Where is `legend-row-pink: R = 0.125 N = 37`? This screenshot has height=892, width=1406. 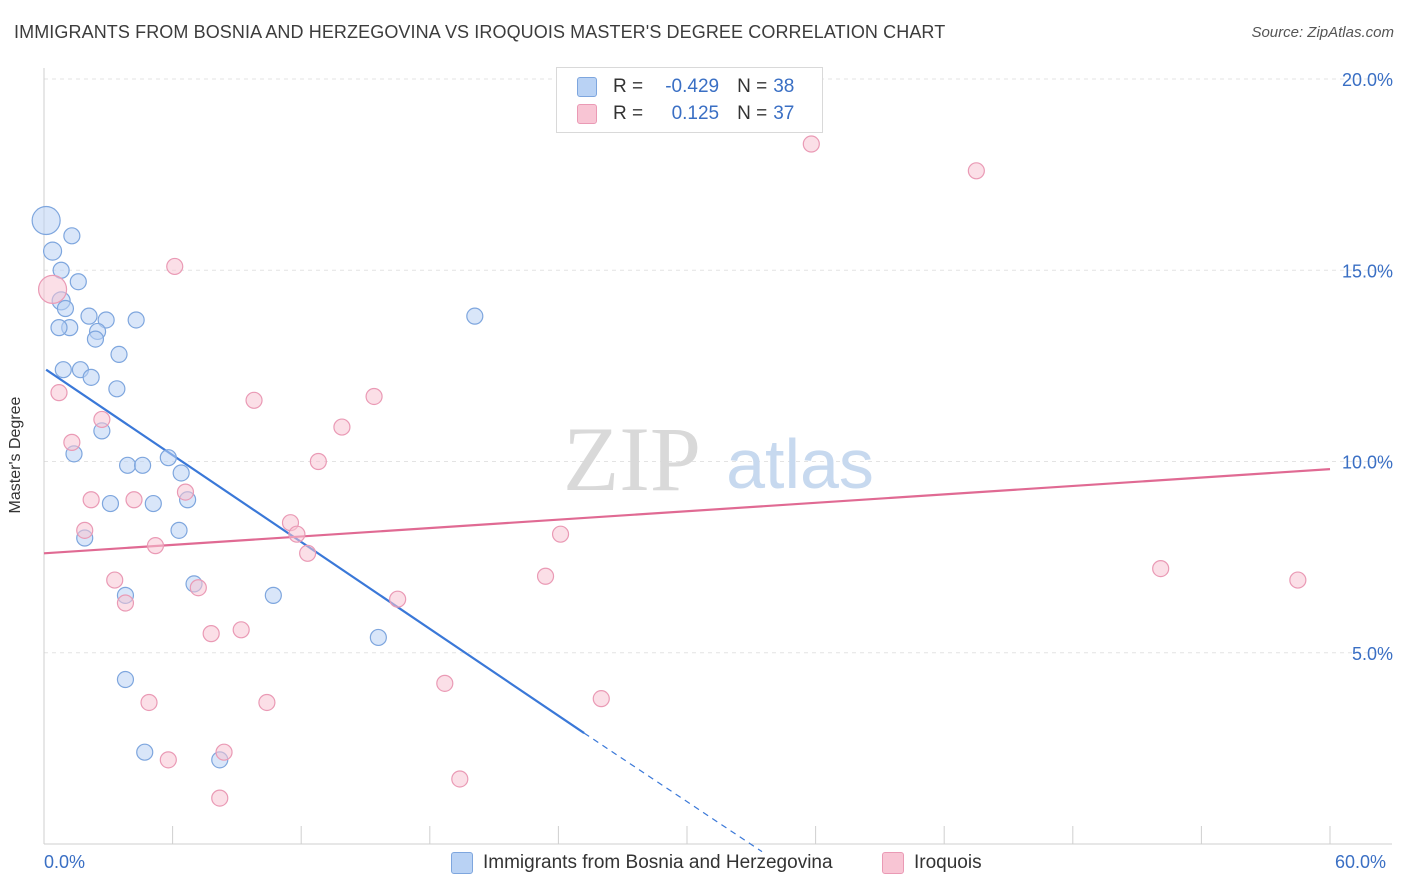
legend-row-pink: R = 0.125 N = 37 is located at coordinates (685, 114).